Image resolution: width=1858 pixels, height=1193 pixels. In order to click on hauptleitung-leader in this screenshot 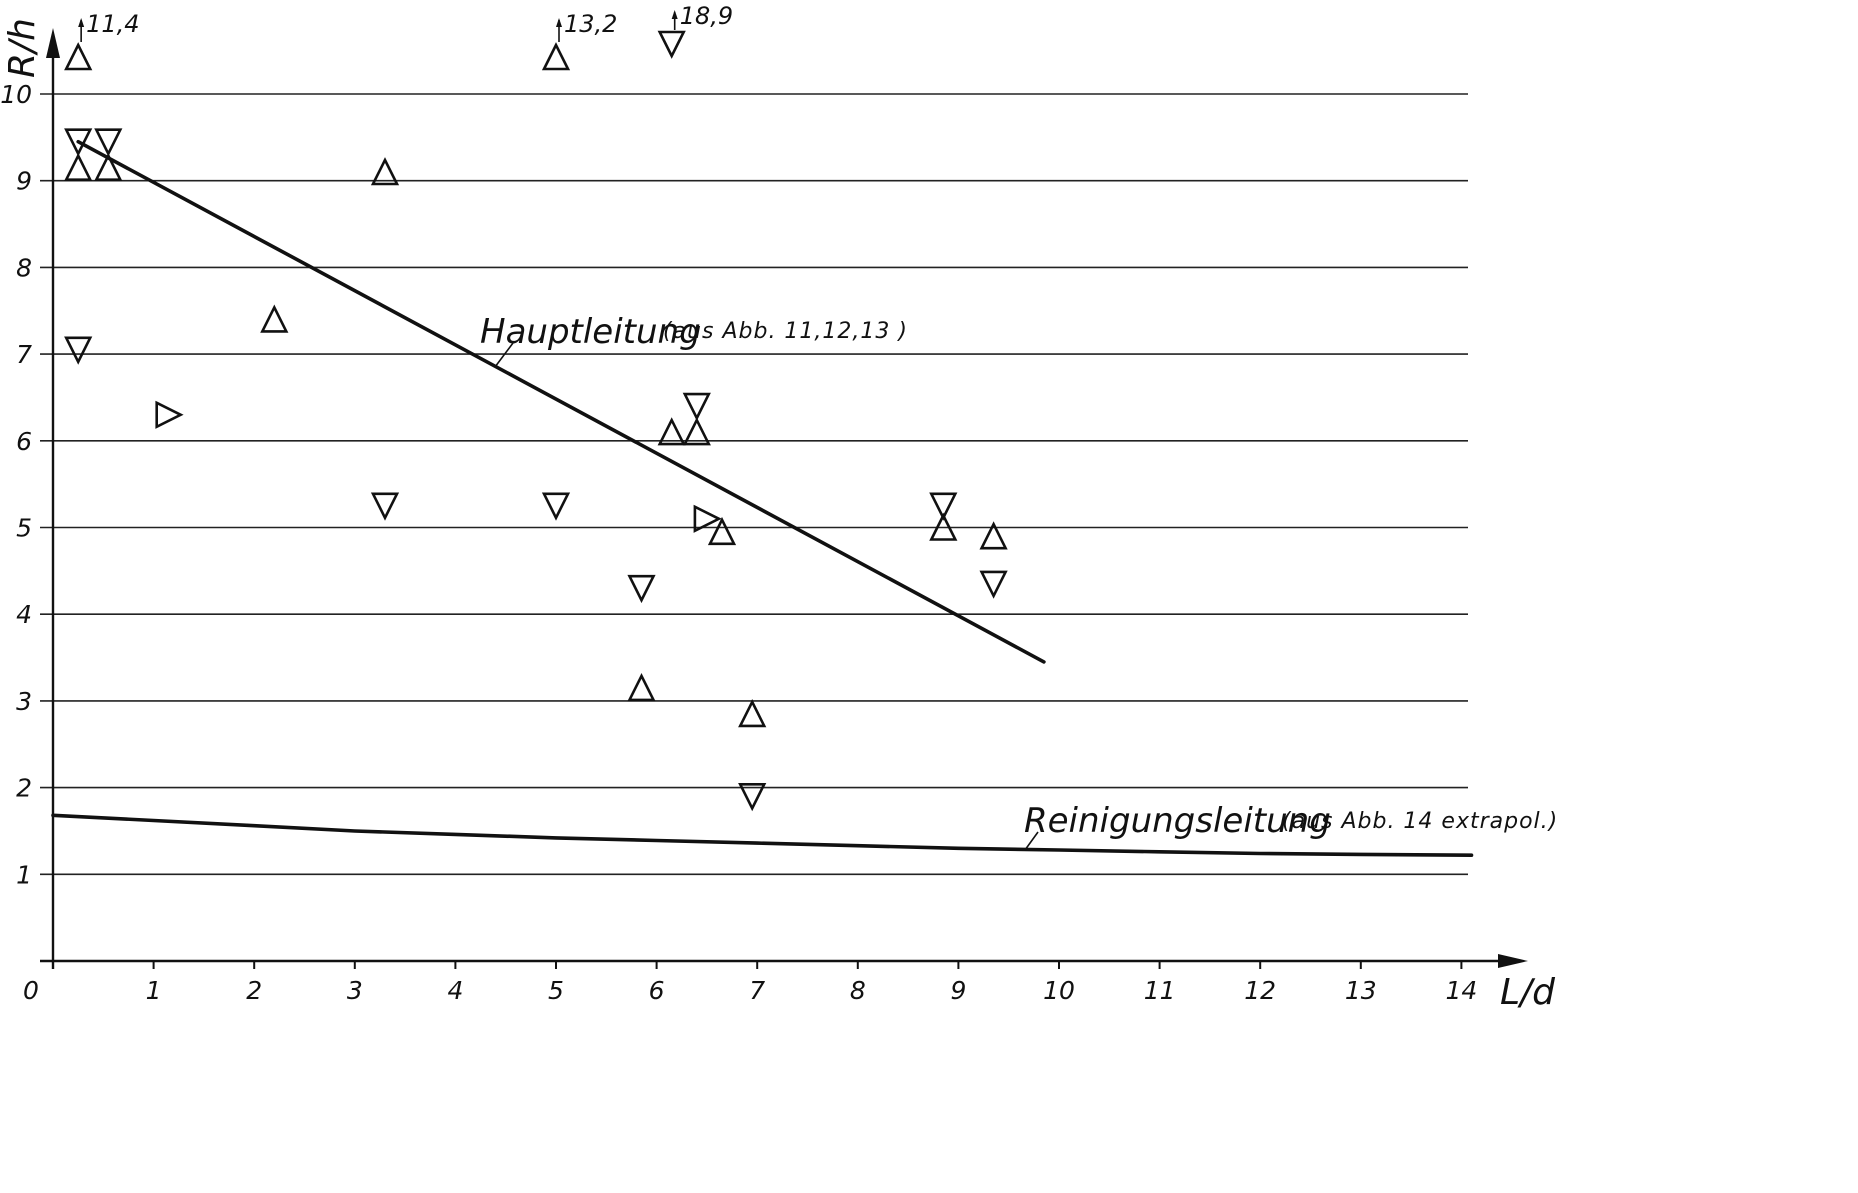, I will do `click(504, 355)`.